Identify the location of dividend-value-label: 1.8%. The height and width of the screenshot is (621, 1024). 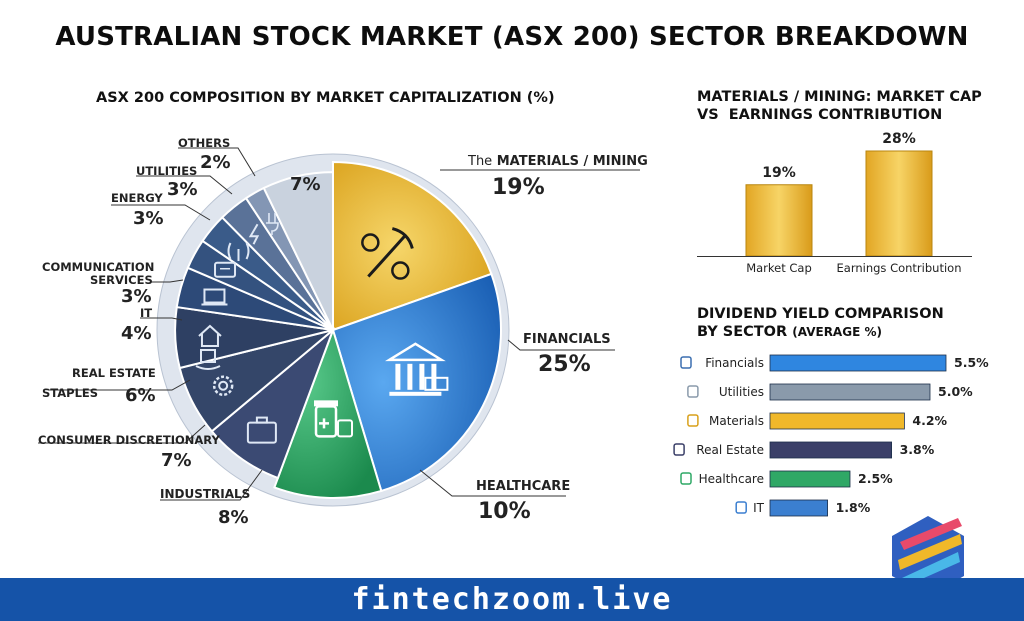
(853, 507).